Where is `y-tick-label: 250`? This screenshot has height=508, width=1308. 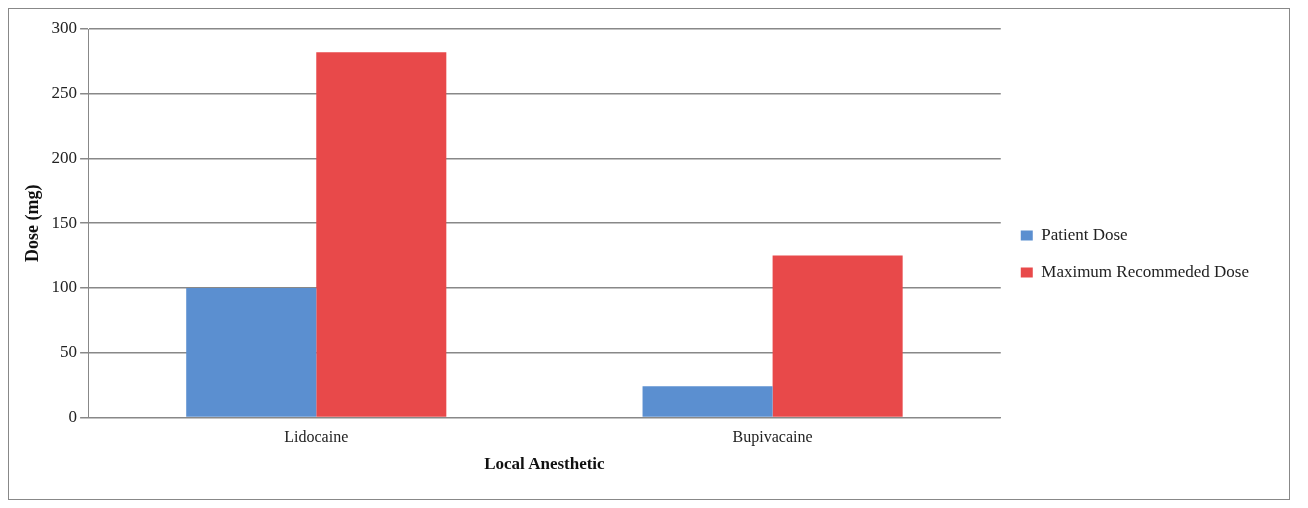
y-tick-label: 250 is located at coordinates (64, 93).